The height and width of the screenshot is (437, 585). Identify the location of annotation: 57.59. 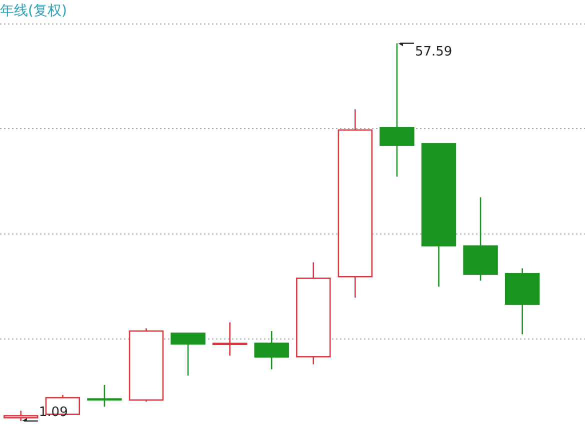
(433, 52).